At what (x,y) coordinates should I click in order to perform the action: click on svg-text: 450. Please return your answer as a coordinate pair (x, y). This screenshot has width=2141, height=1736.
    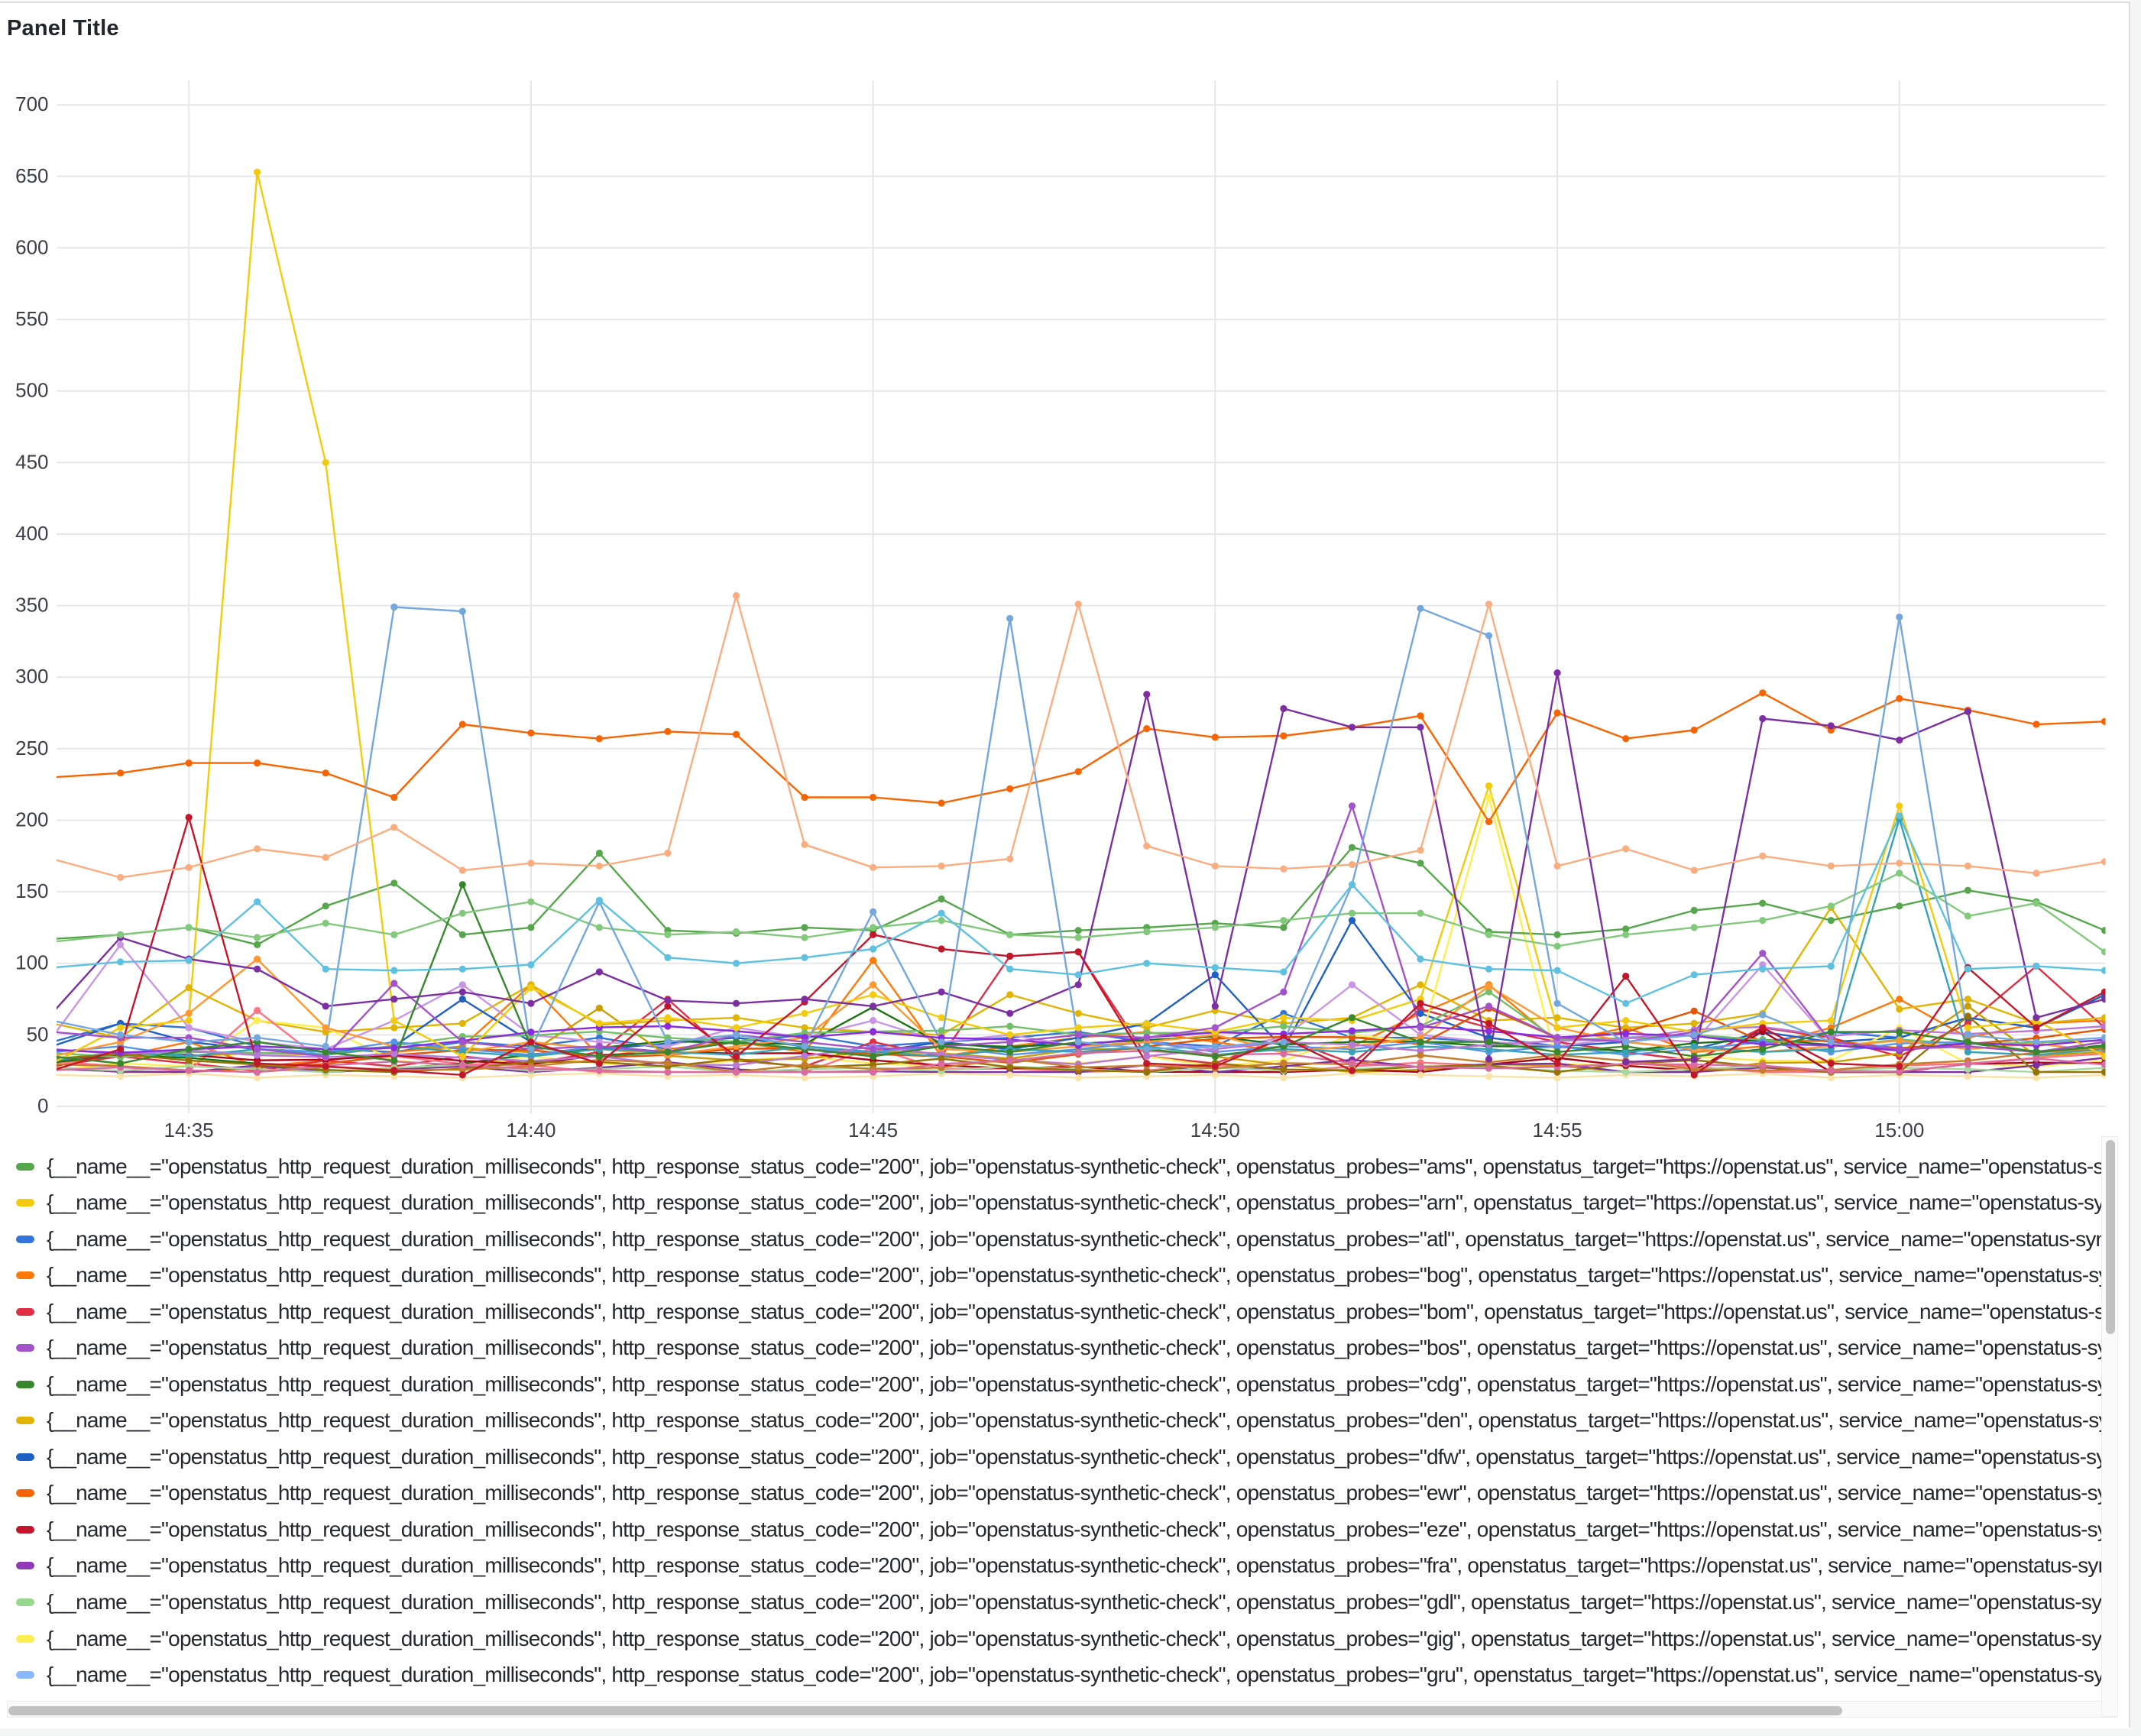
    Looking at the image, I should click on (32, 462).